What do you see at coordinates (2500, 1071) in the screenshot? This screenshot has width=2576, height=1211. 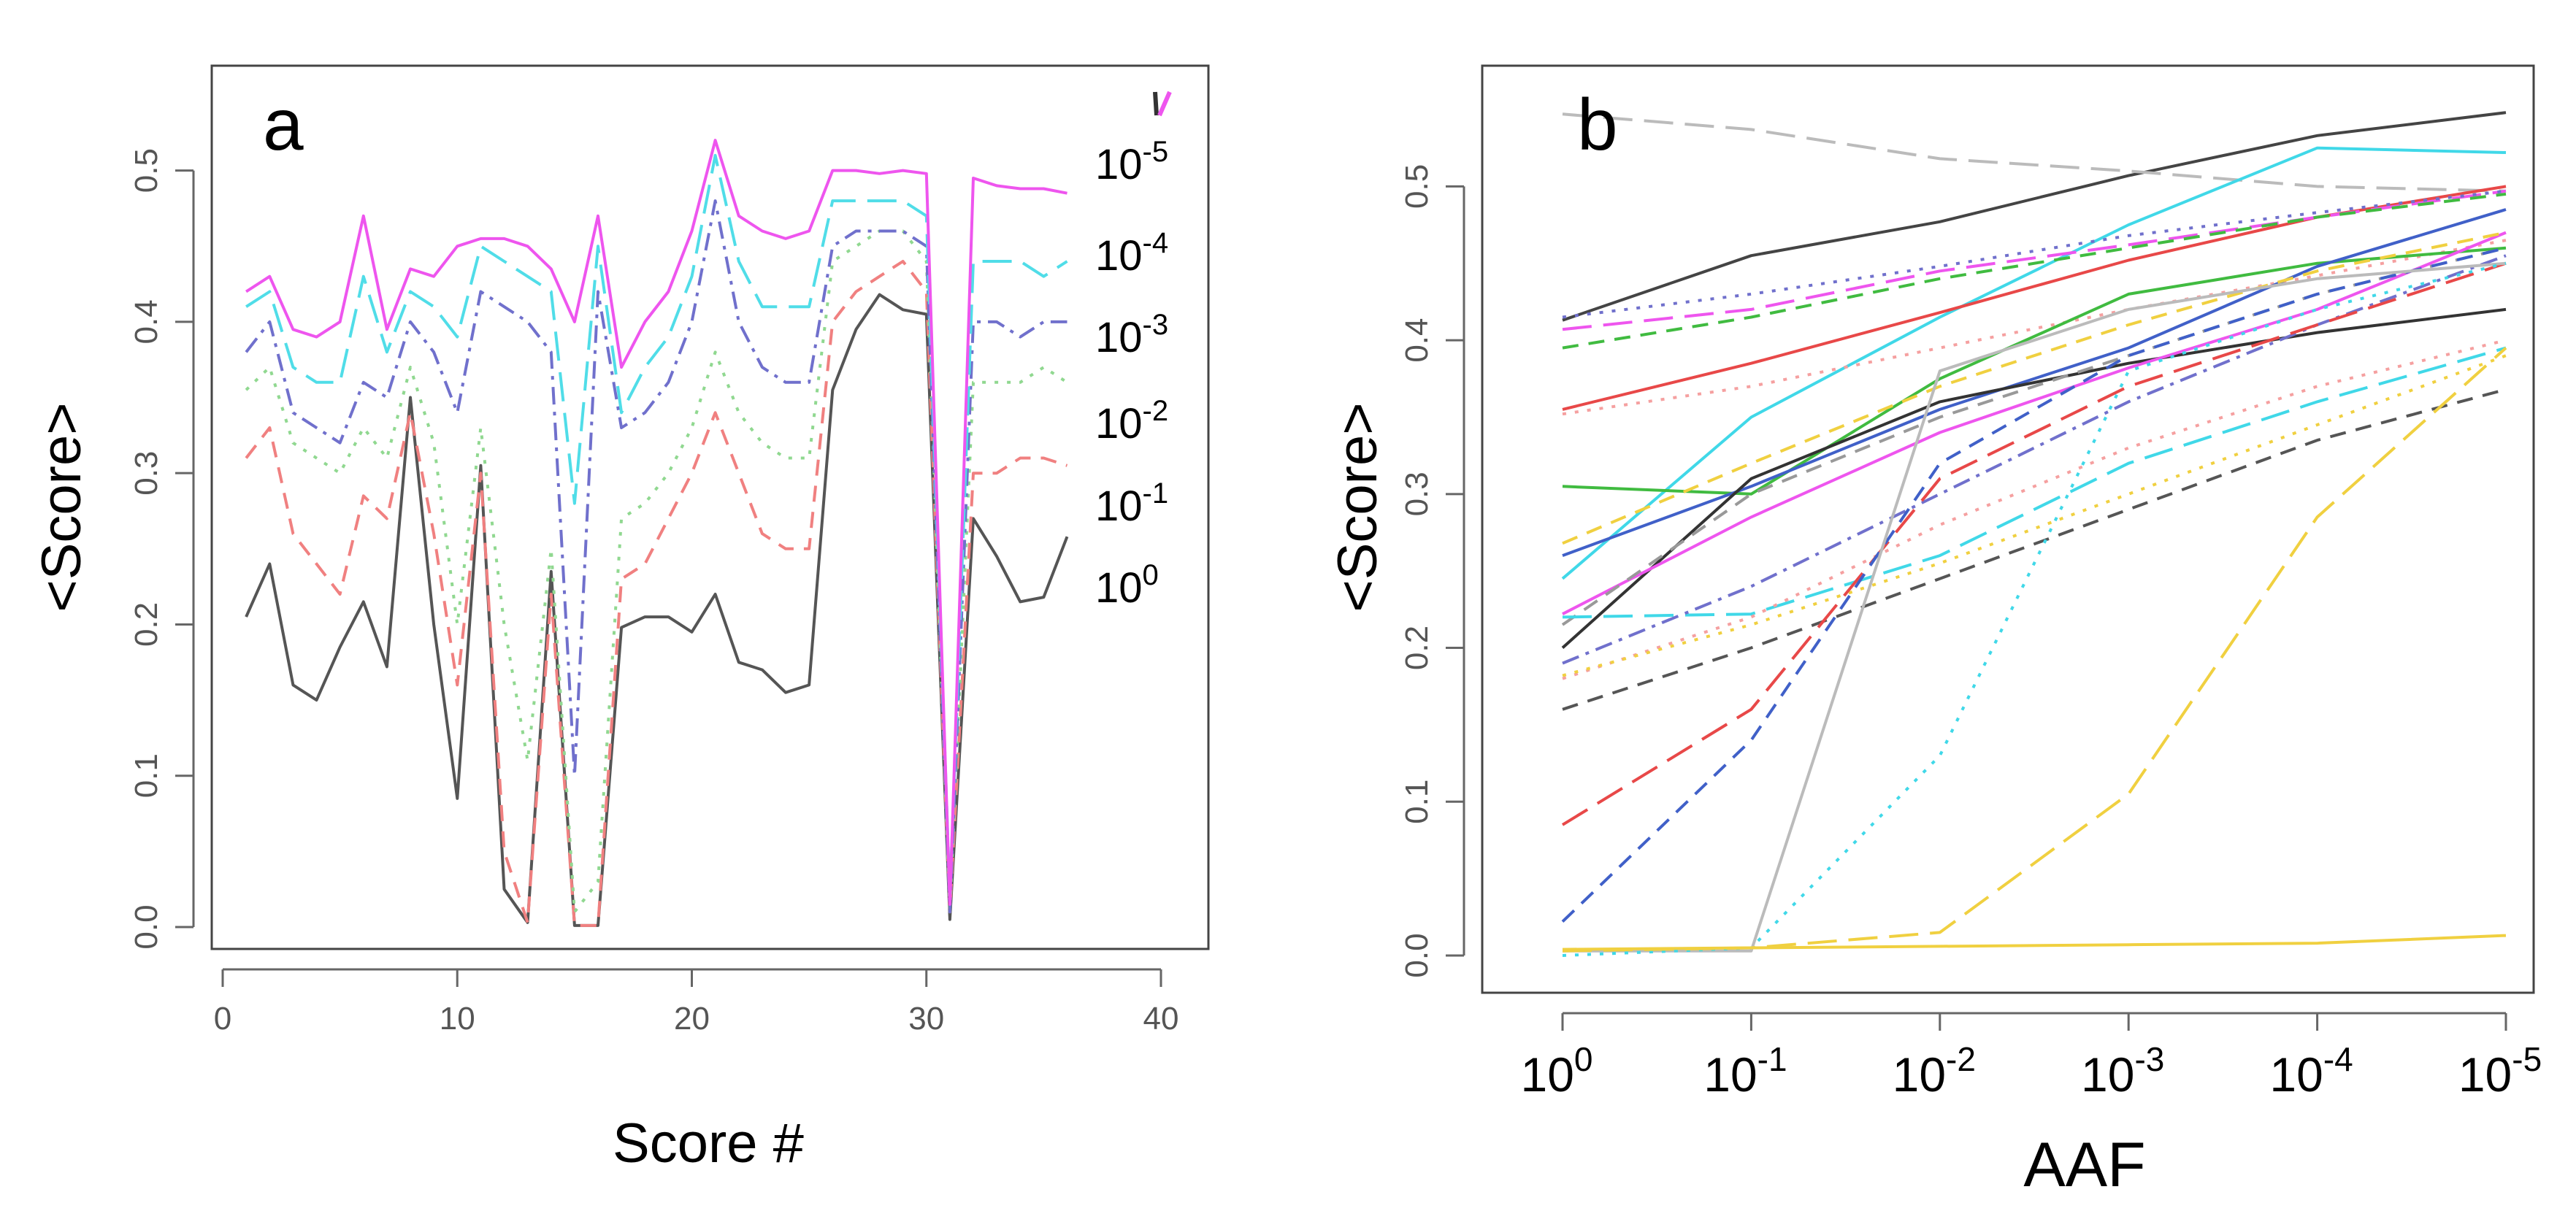 I see `panel-b-x-tick-label: 10⁻⁵` at bounding box center [2500, 1071].